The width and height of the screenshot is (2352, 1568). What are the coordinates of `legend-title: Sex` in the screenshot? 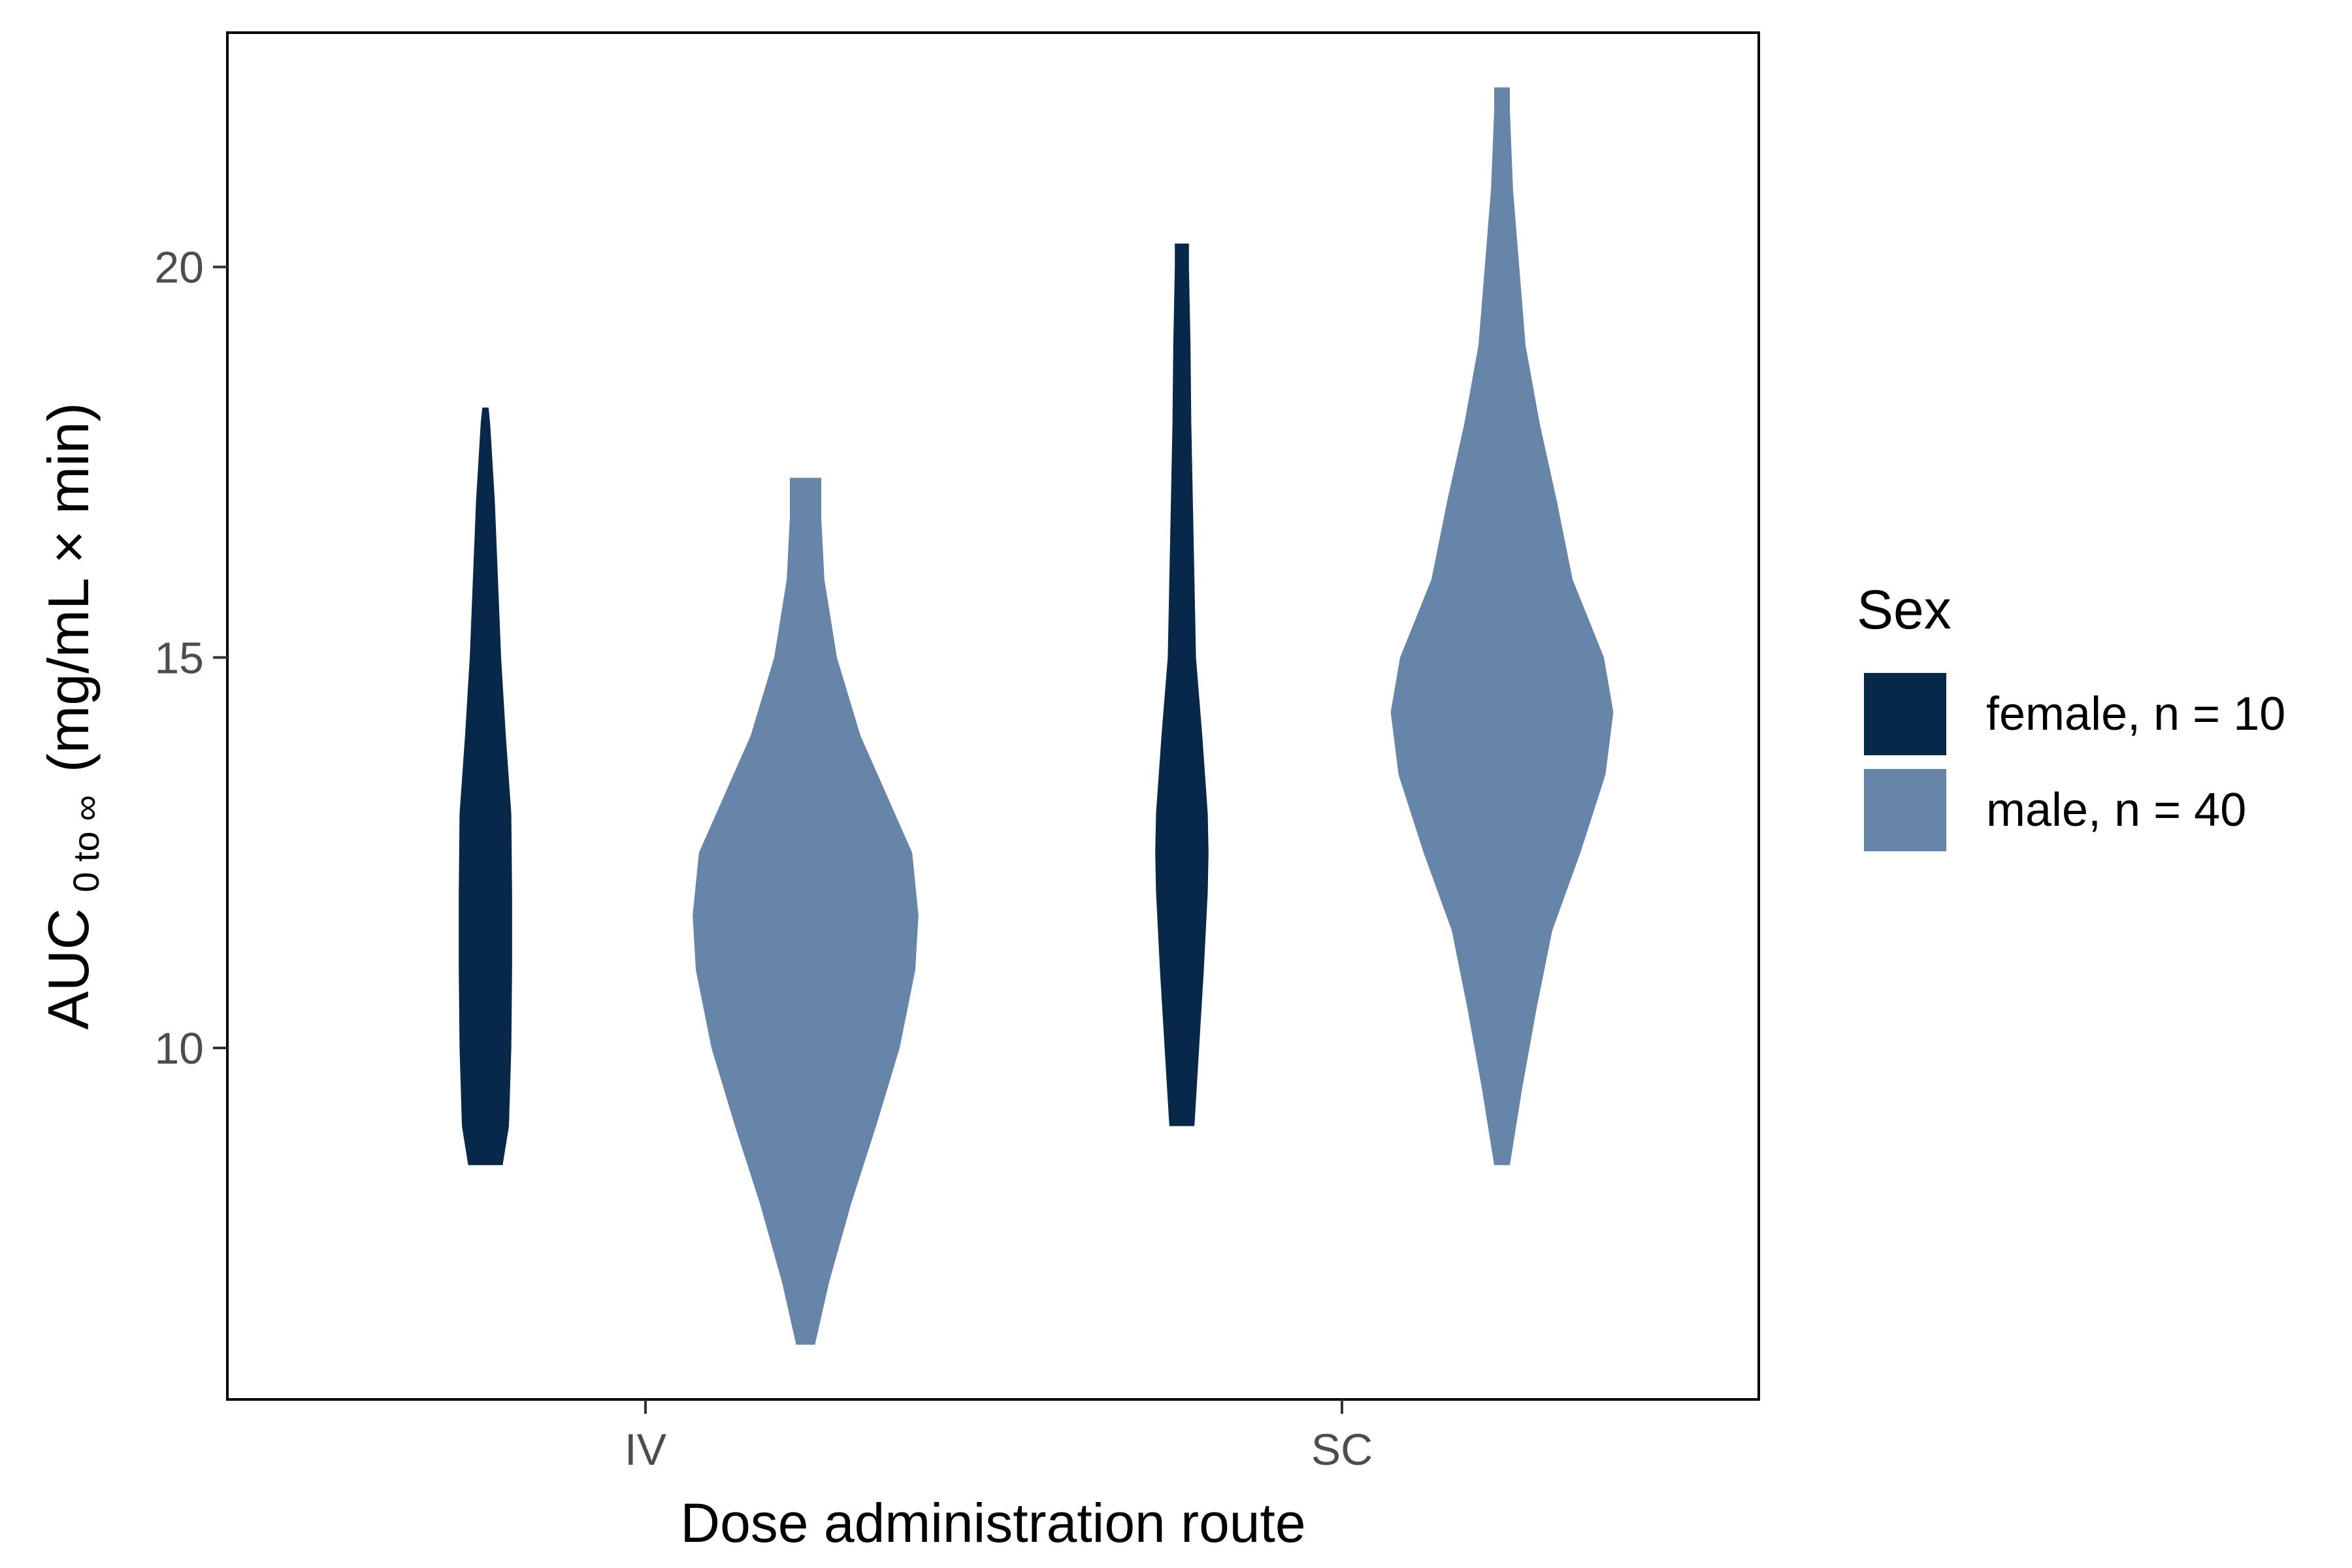 It's located at (1904, 609).